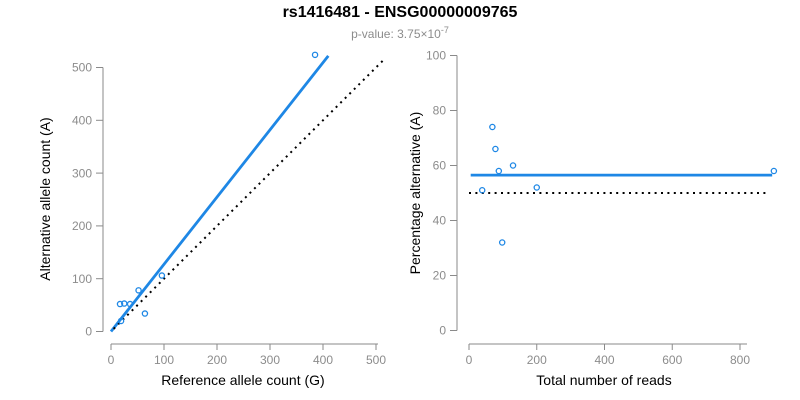 This screenshot has width=800, height=400. What do you see at coordinates (164, 360) in the screenshot?
I see `x-tick-label: 100` at bounding box center [164, 360].